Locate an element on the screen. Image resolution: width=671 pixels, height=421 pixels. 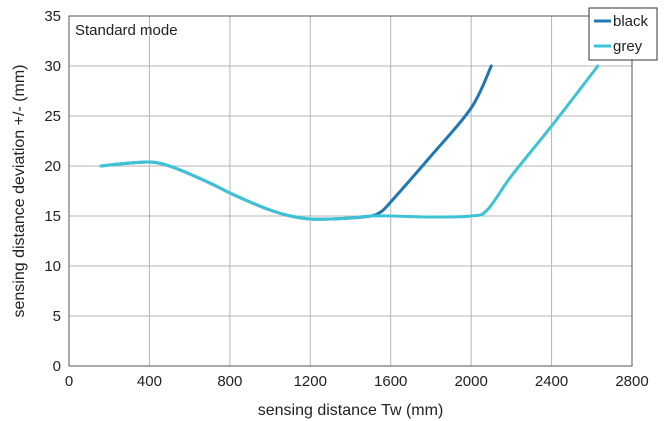
y-tick-label: 5 is located at coordinates (57, 316).